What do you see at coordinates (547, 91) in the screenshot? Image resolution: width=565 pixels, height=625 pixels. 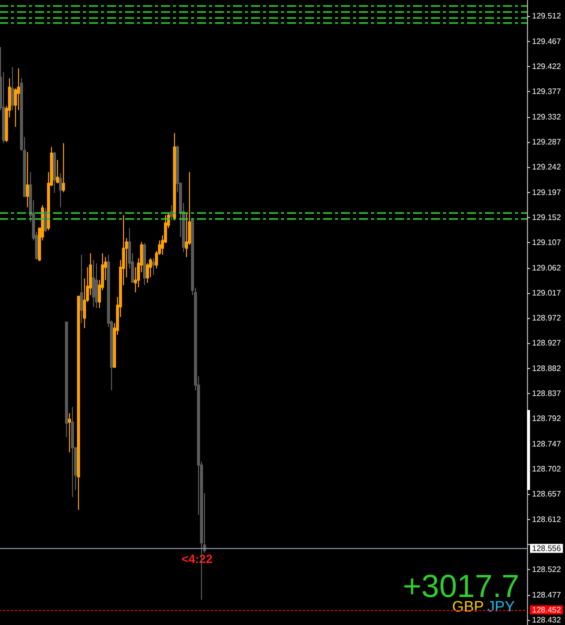 I see `y-tick-label: 129.377` at bounding box center [547, 91].